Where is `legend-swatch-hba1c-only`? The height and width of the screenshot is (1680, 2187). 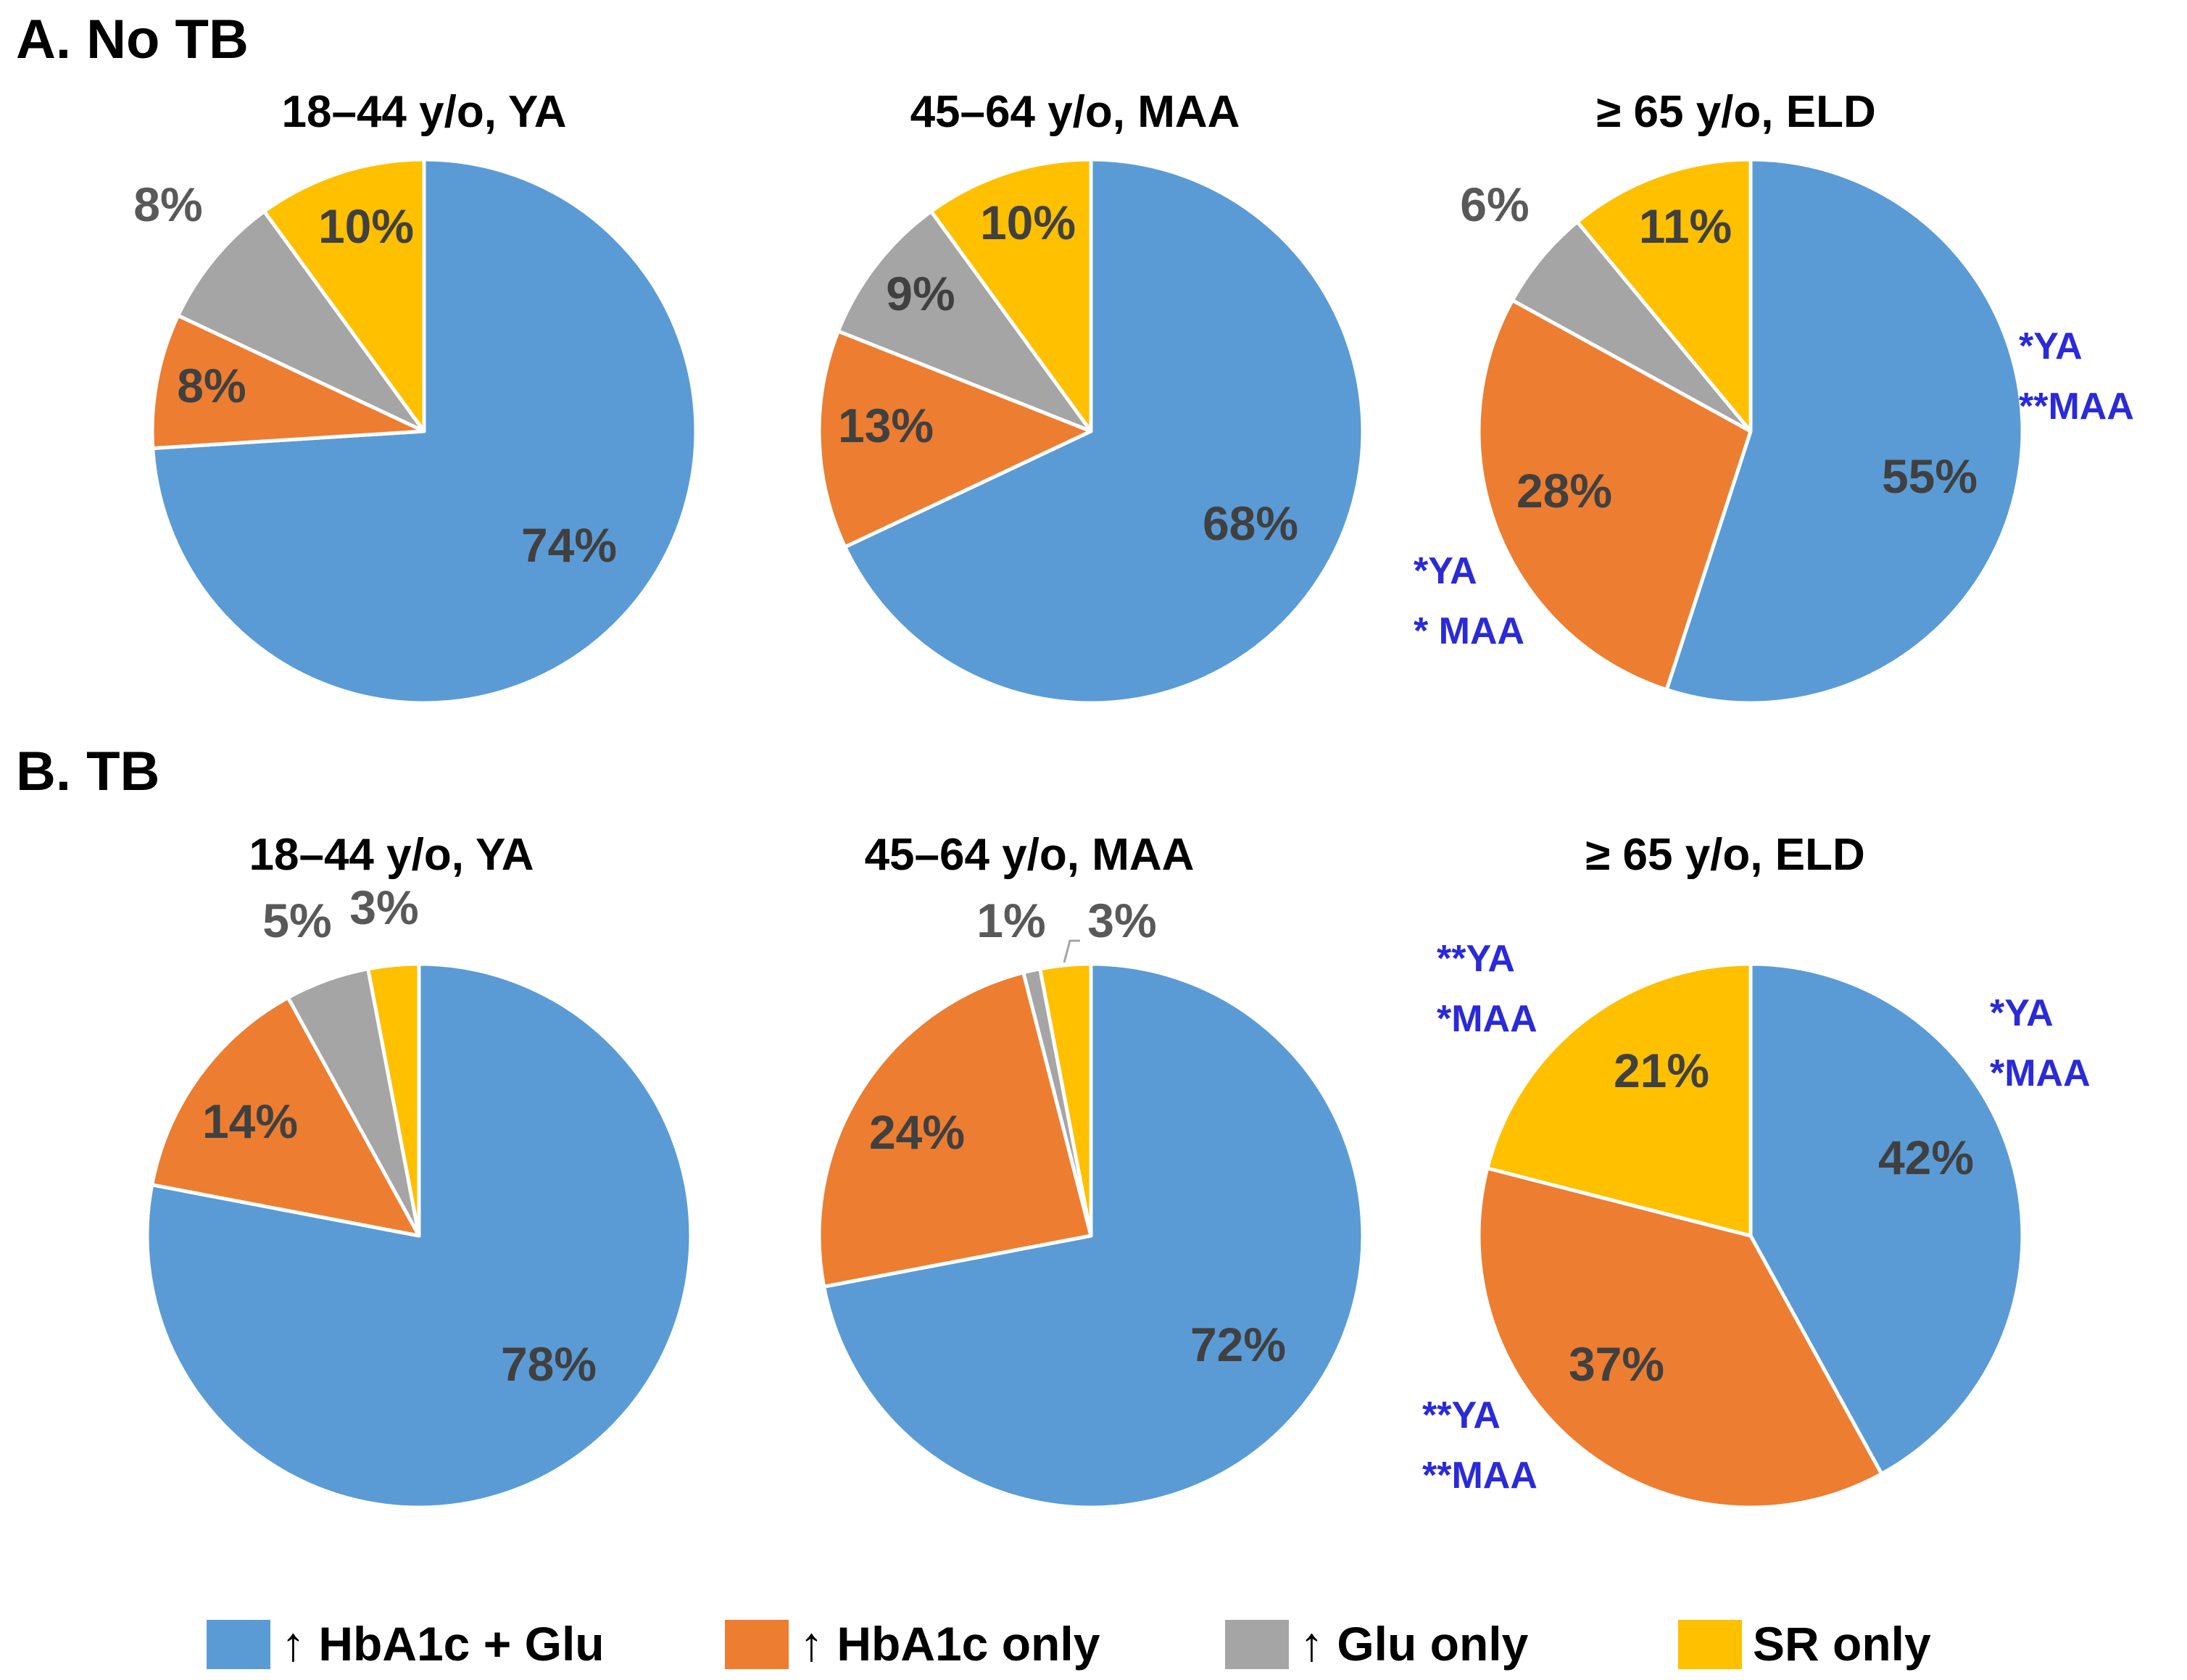 legend-swatch-hba1c-only is located at coordinates (757, 1645).